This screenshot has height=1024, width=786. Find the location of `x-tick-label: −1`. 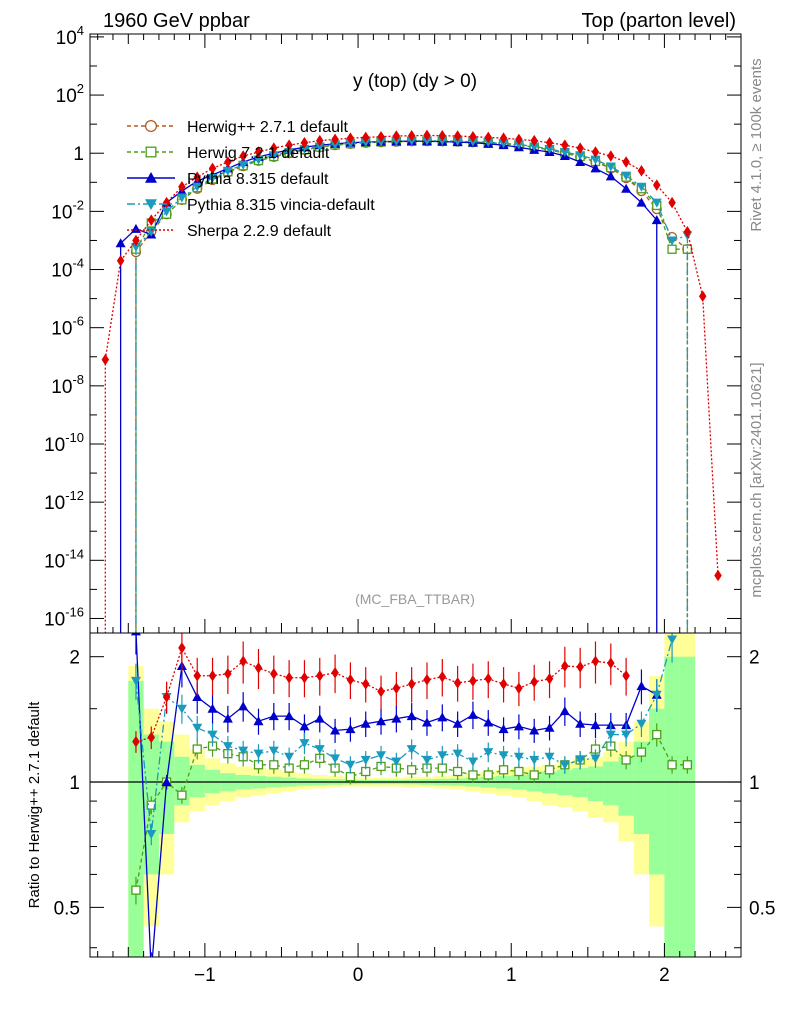

x-tick-label: −1 is located at coordinates (205, 975).